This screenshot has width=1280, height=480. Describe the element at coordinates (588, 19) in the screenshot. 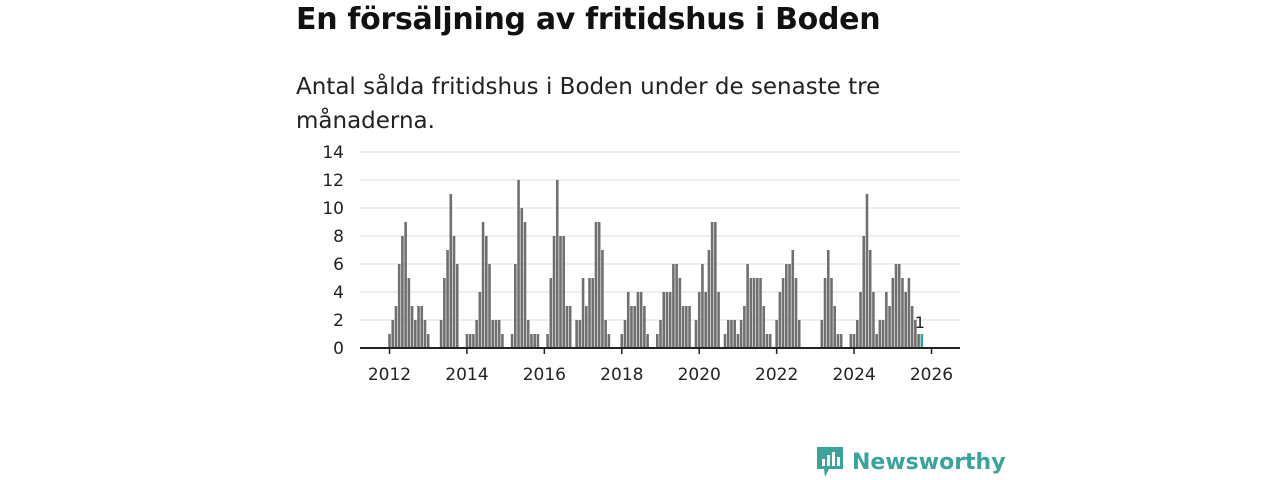

I see `chart-title: En försäljning av fritidshus i Boden` at that location.